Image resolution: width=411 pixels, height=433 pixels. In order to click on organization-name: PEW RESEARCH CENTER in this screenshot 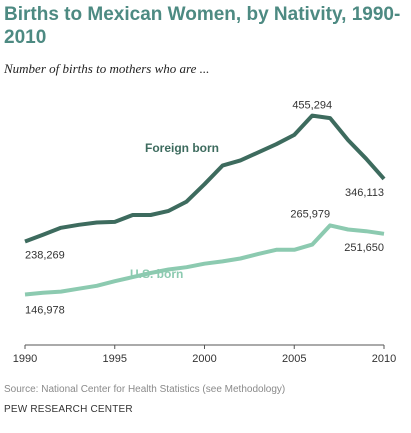, I will do `click(68, 409)`.